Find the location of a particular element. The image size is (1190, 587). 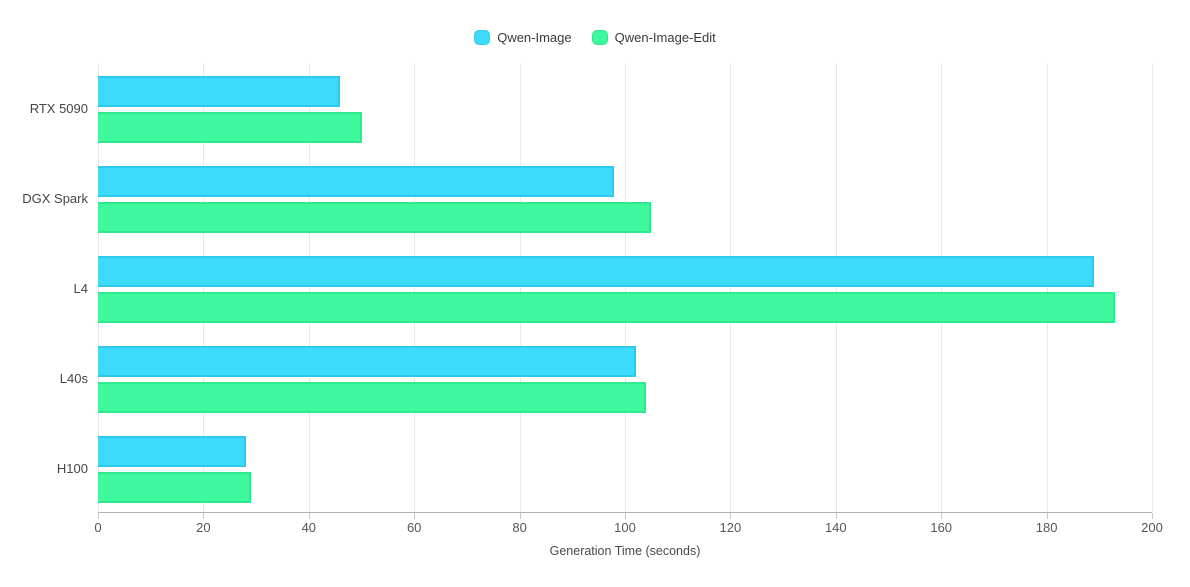

legend-item-qwen-image-edit: Qwen-Image-Edit is located at coordinates (653, 37).